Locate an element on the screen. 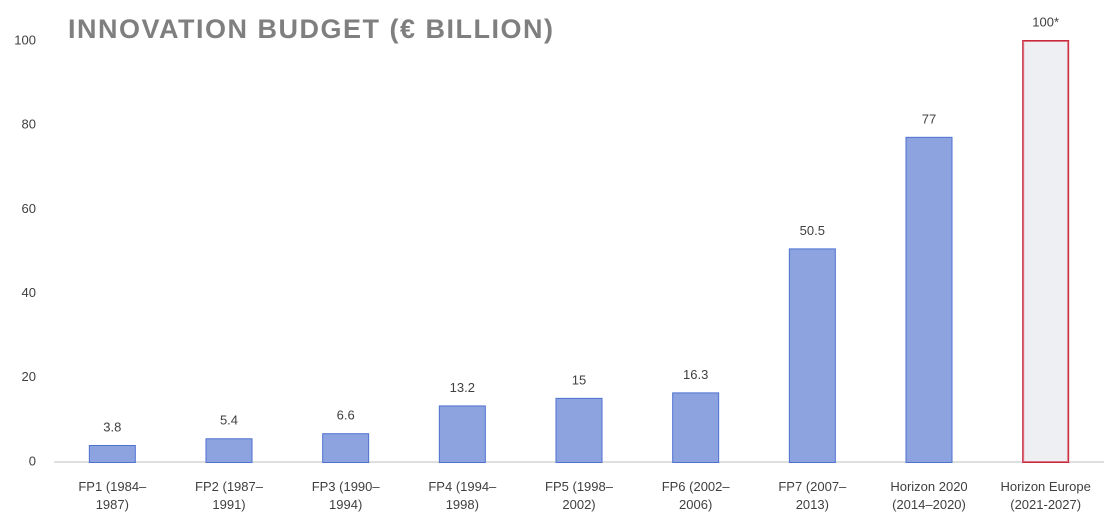 This screenshot has height=517, width=1105. y-tick-label: 0 is located at coordinates (32, 460).